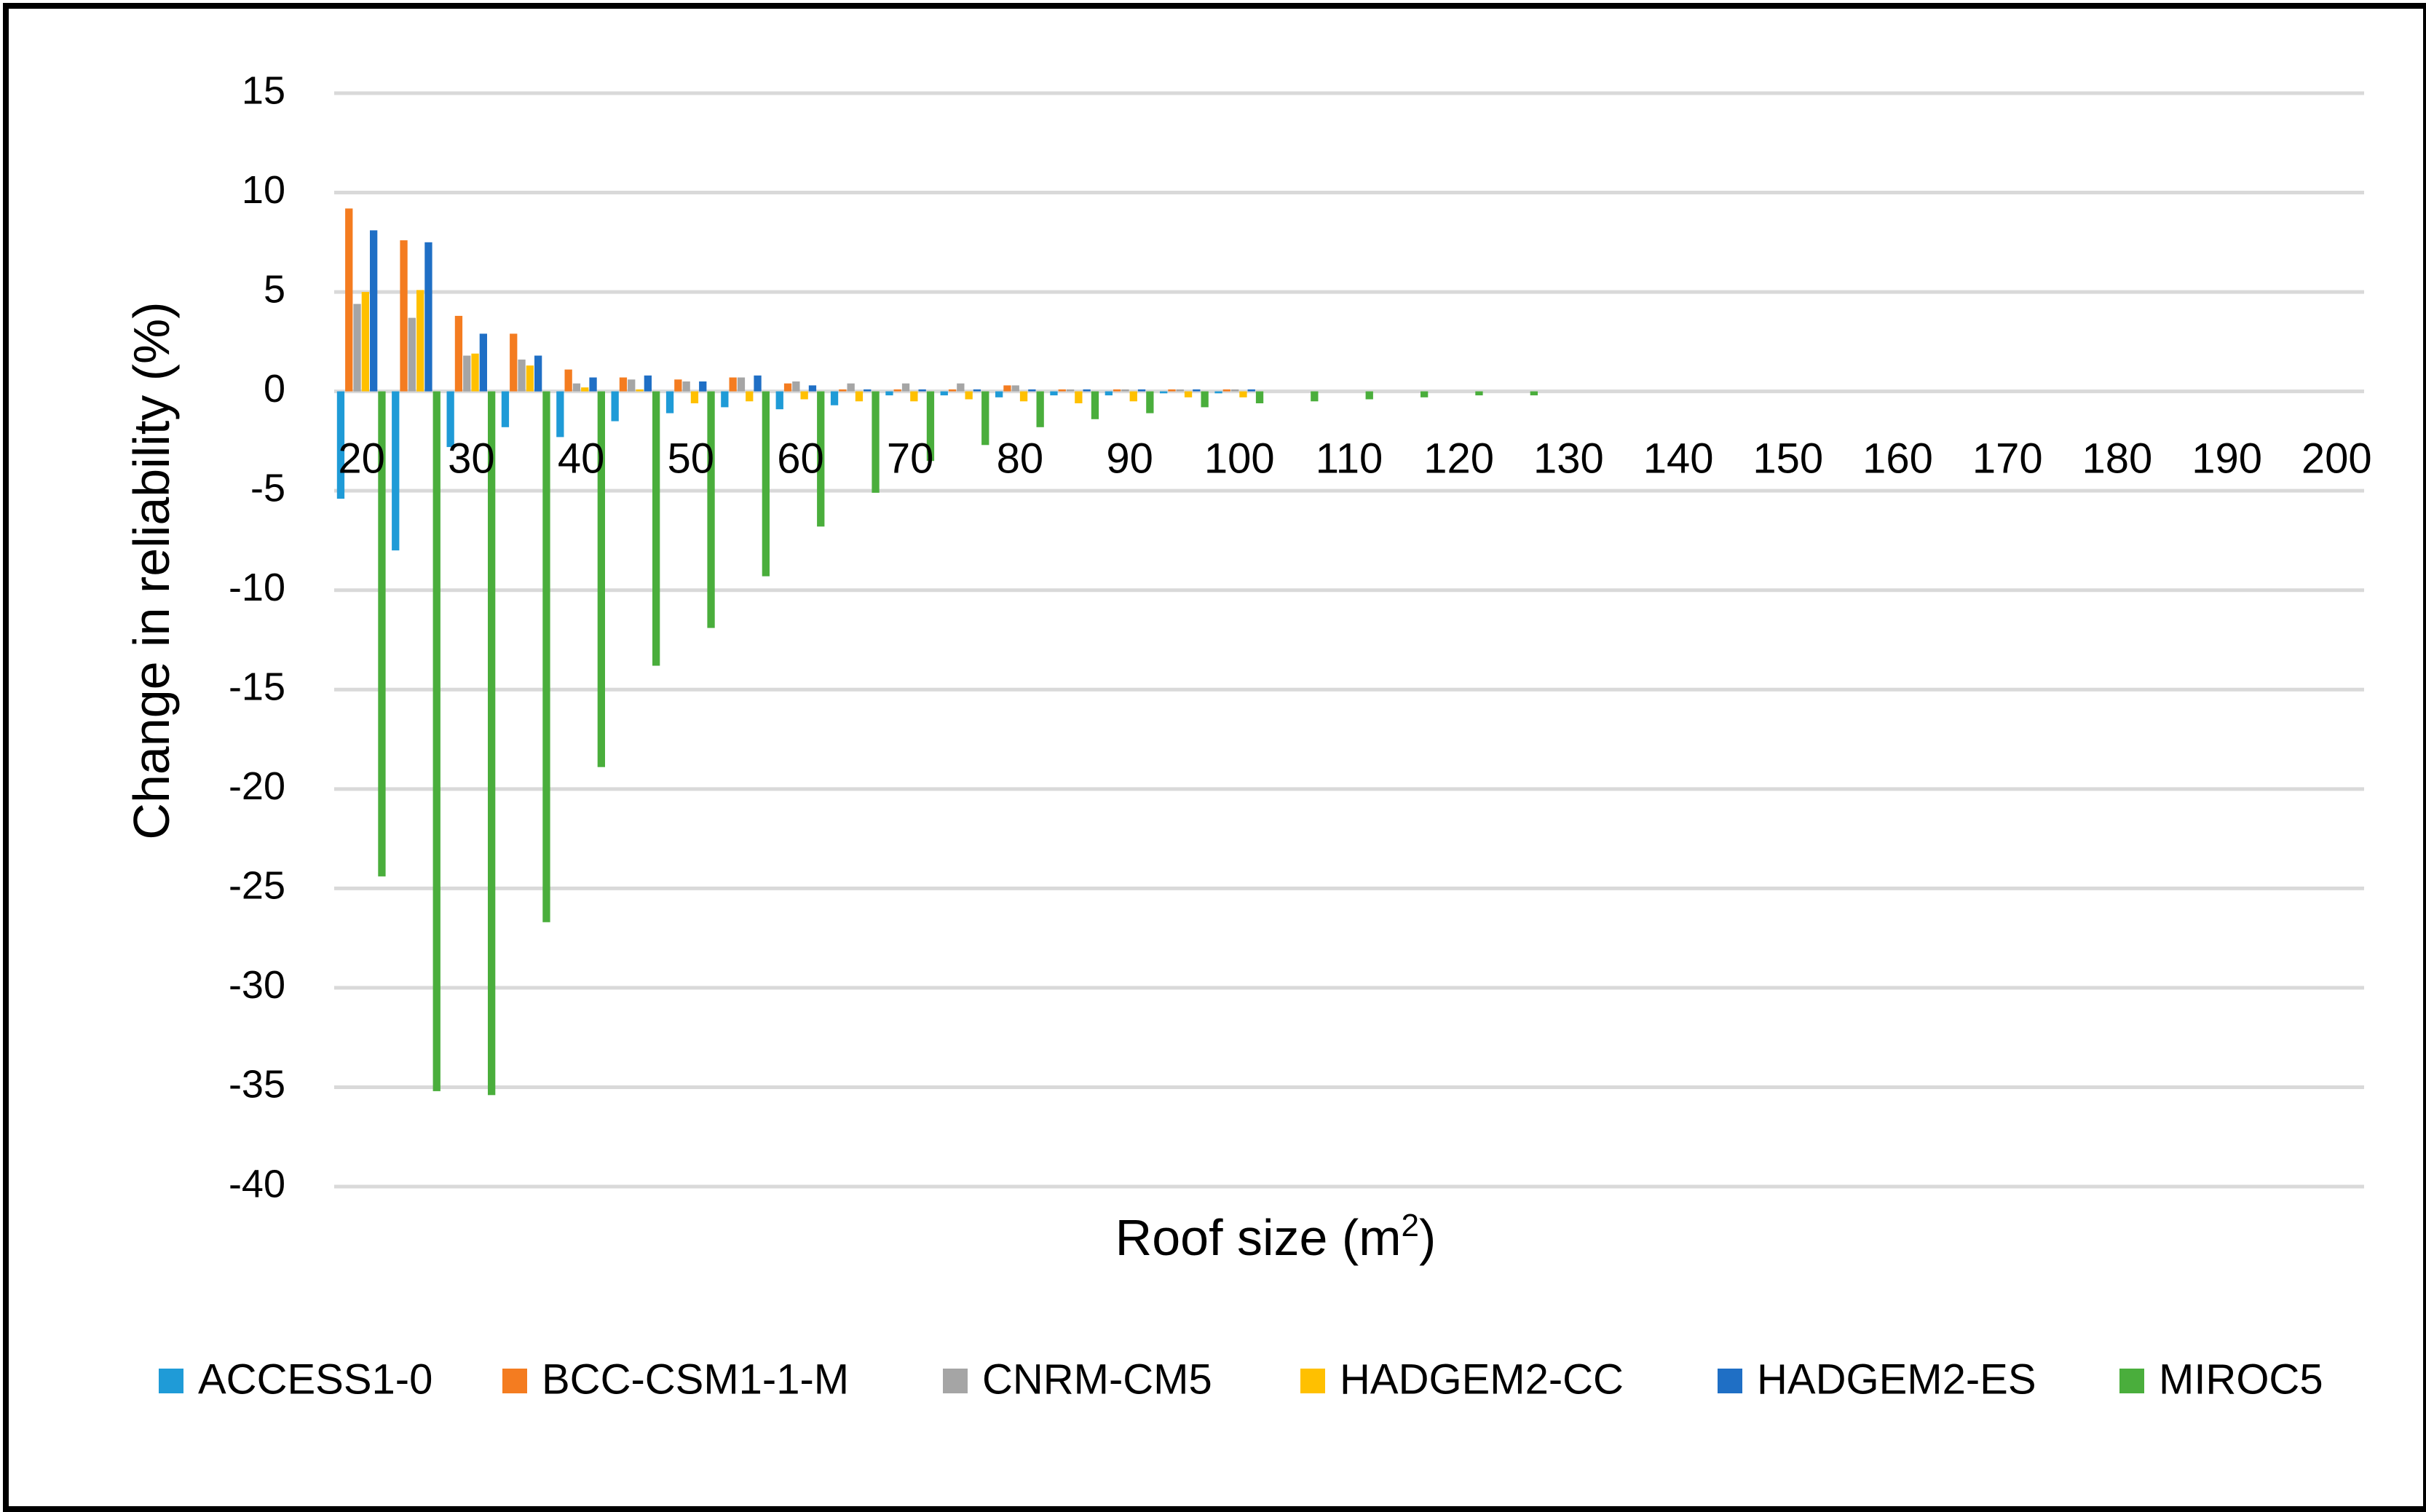 This screenshot has height=1512, width=2426. Describe the element at coordinates (257, 687) in the screenshot. I see `y-tick-label: -15` at that location.